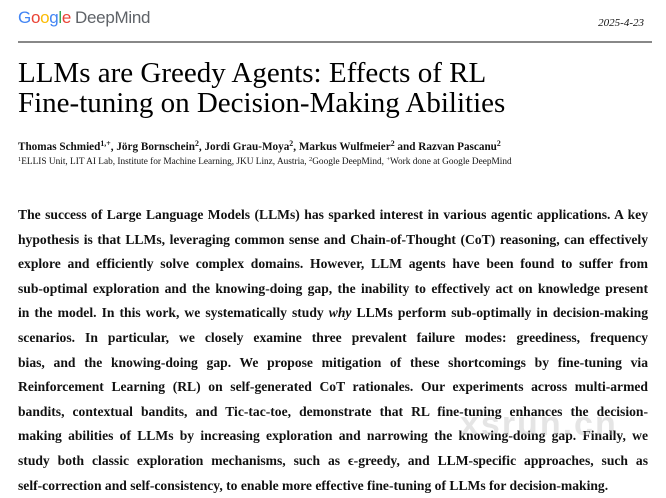 The image size is (666, 498). Describe the element at coordinates (621, 23) in the screenshot. I see `publication-date: 2025-4-23` at that location.